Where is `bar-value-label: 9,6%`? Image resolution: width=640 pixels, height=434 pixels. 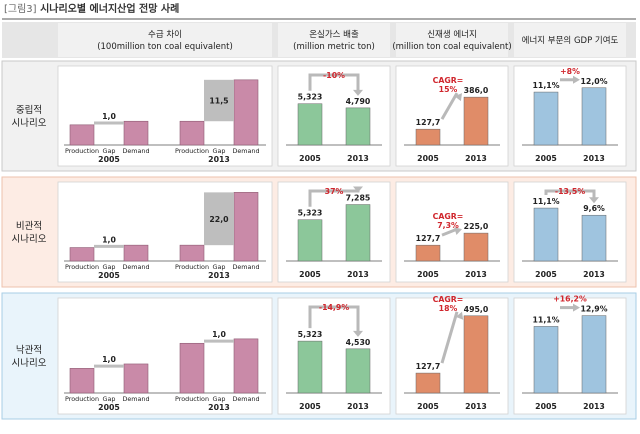
bar-value-label: 9,6% is located at coordinates (594, 208).